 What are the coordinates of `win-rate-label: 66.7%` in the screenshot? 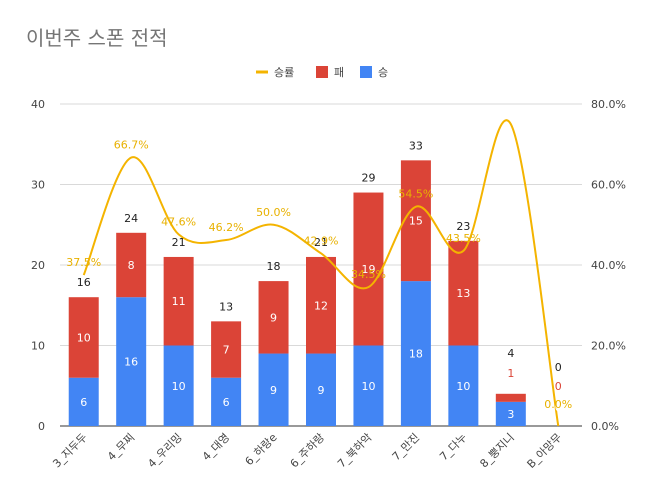 It's located at (131, 145).